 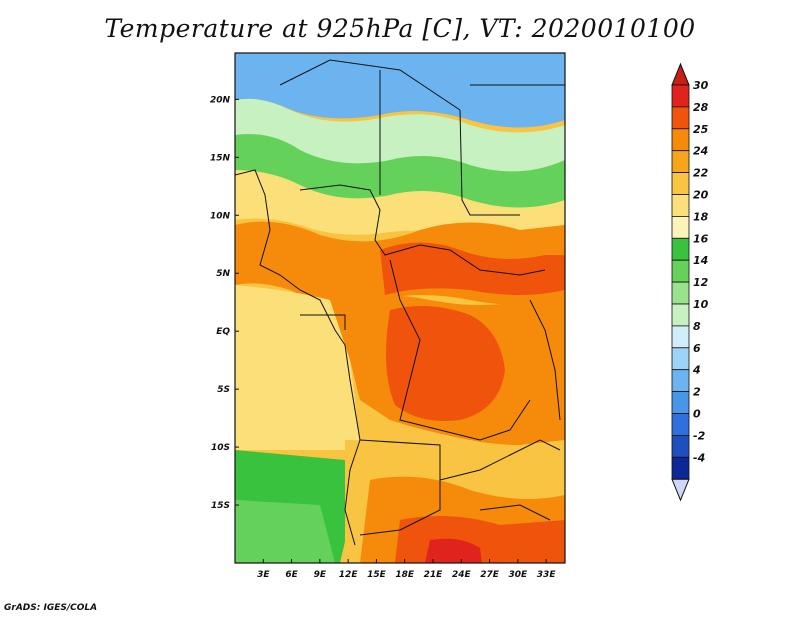 I want to click on x-tick-label-30E: 30E, so click(x=519, y=575).